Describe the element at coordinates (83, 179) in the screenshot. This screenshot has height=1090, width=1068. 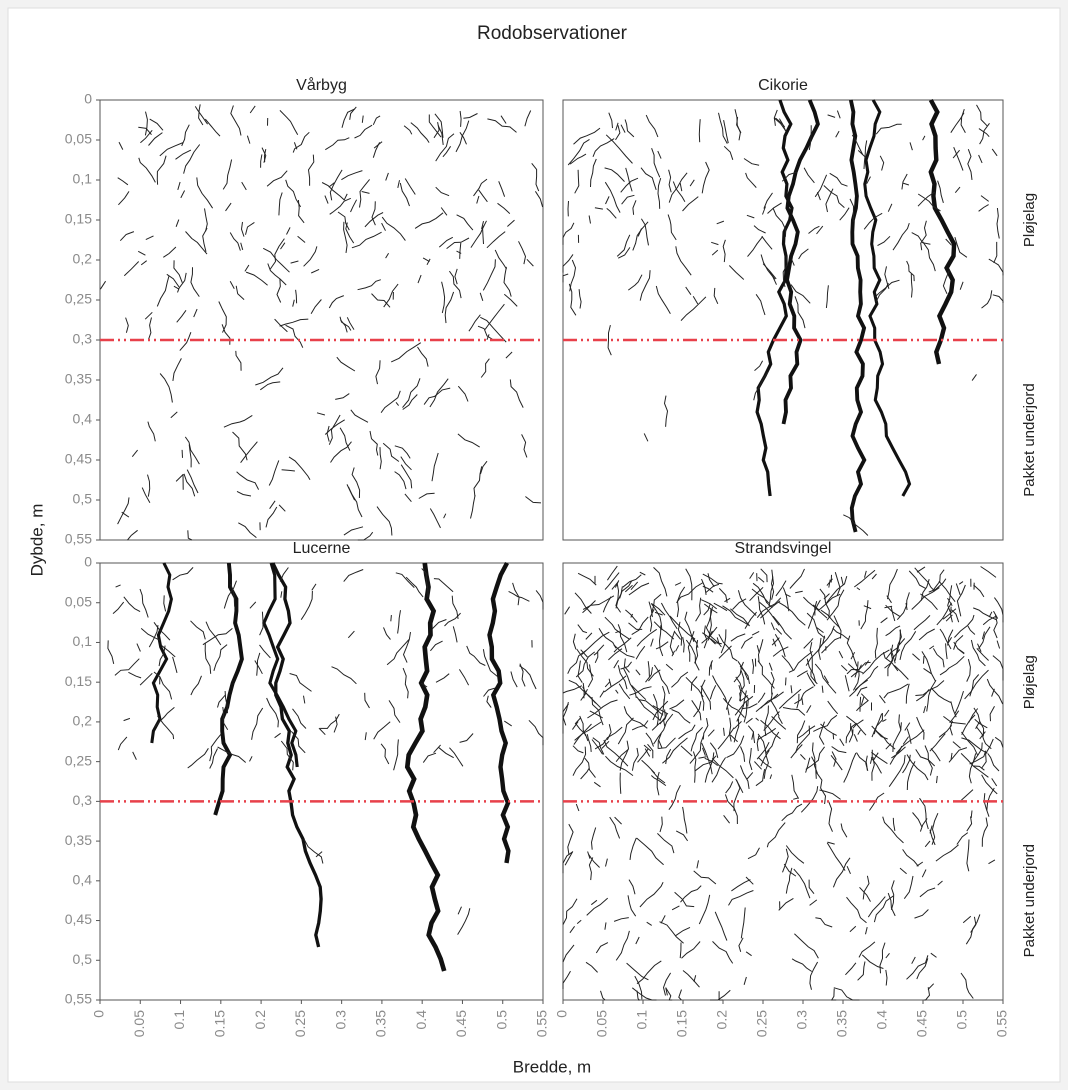
I see `y-tick-label: 0,1` at that location.